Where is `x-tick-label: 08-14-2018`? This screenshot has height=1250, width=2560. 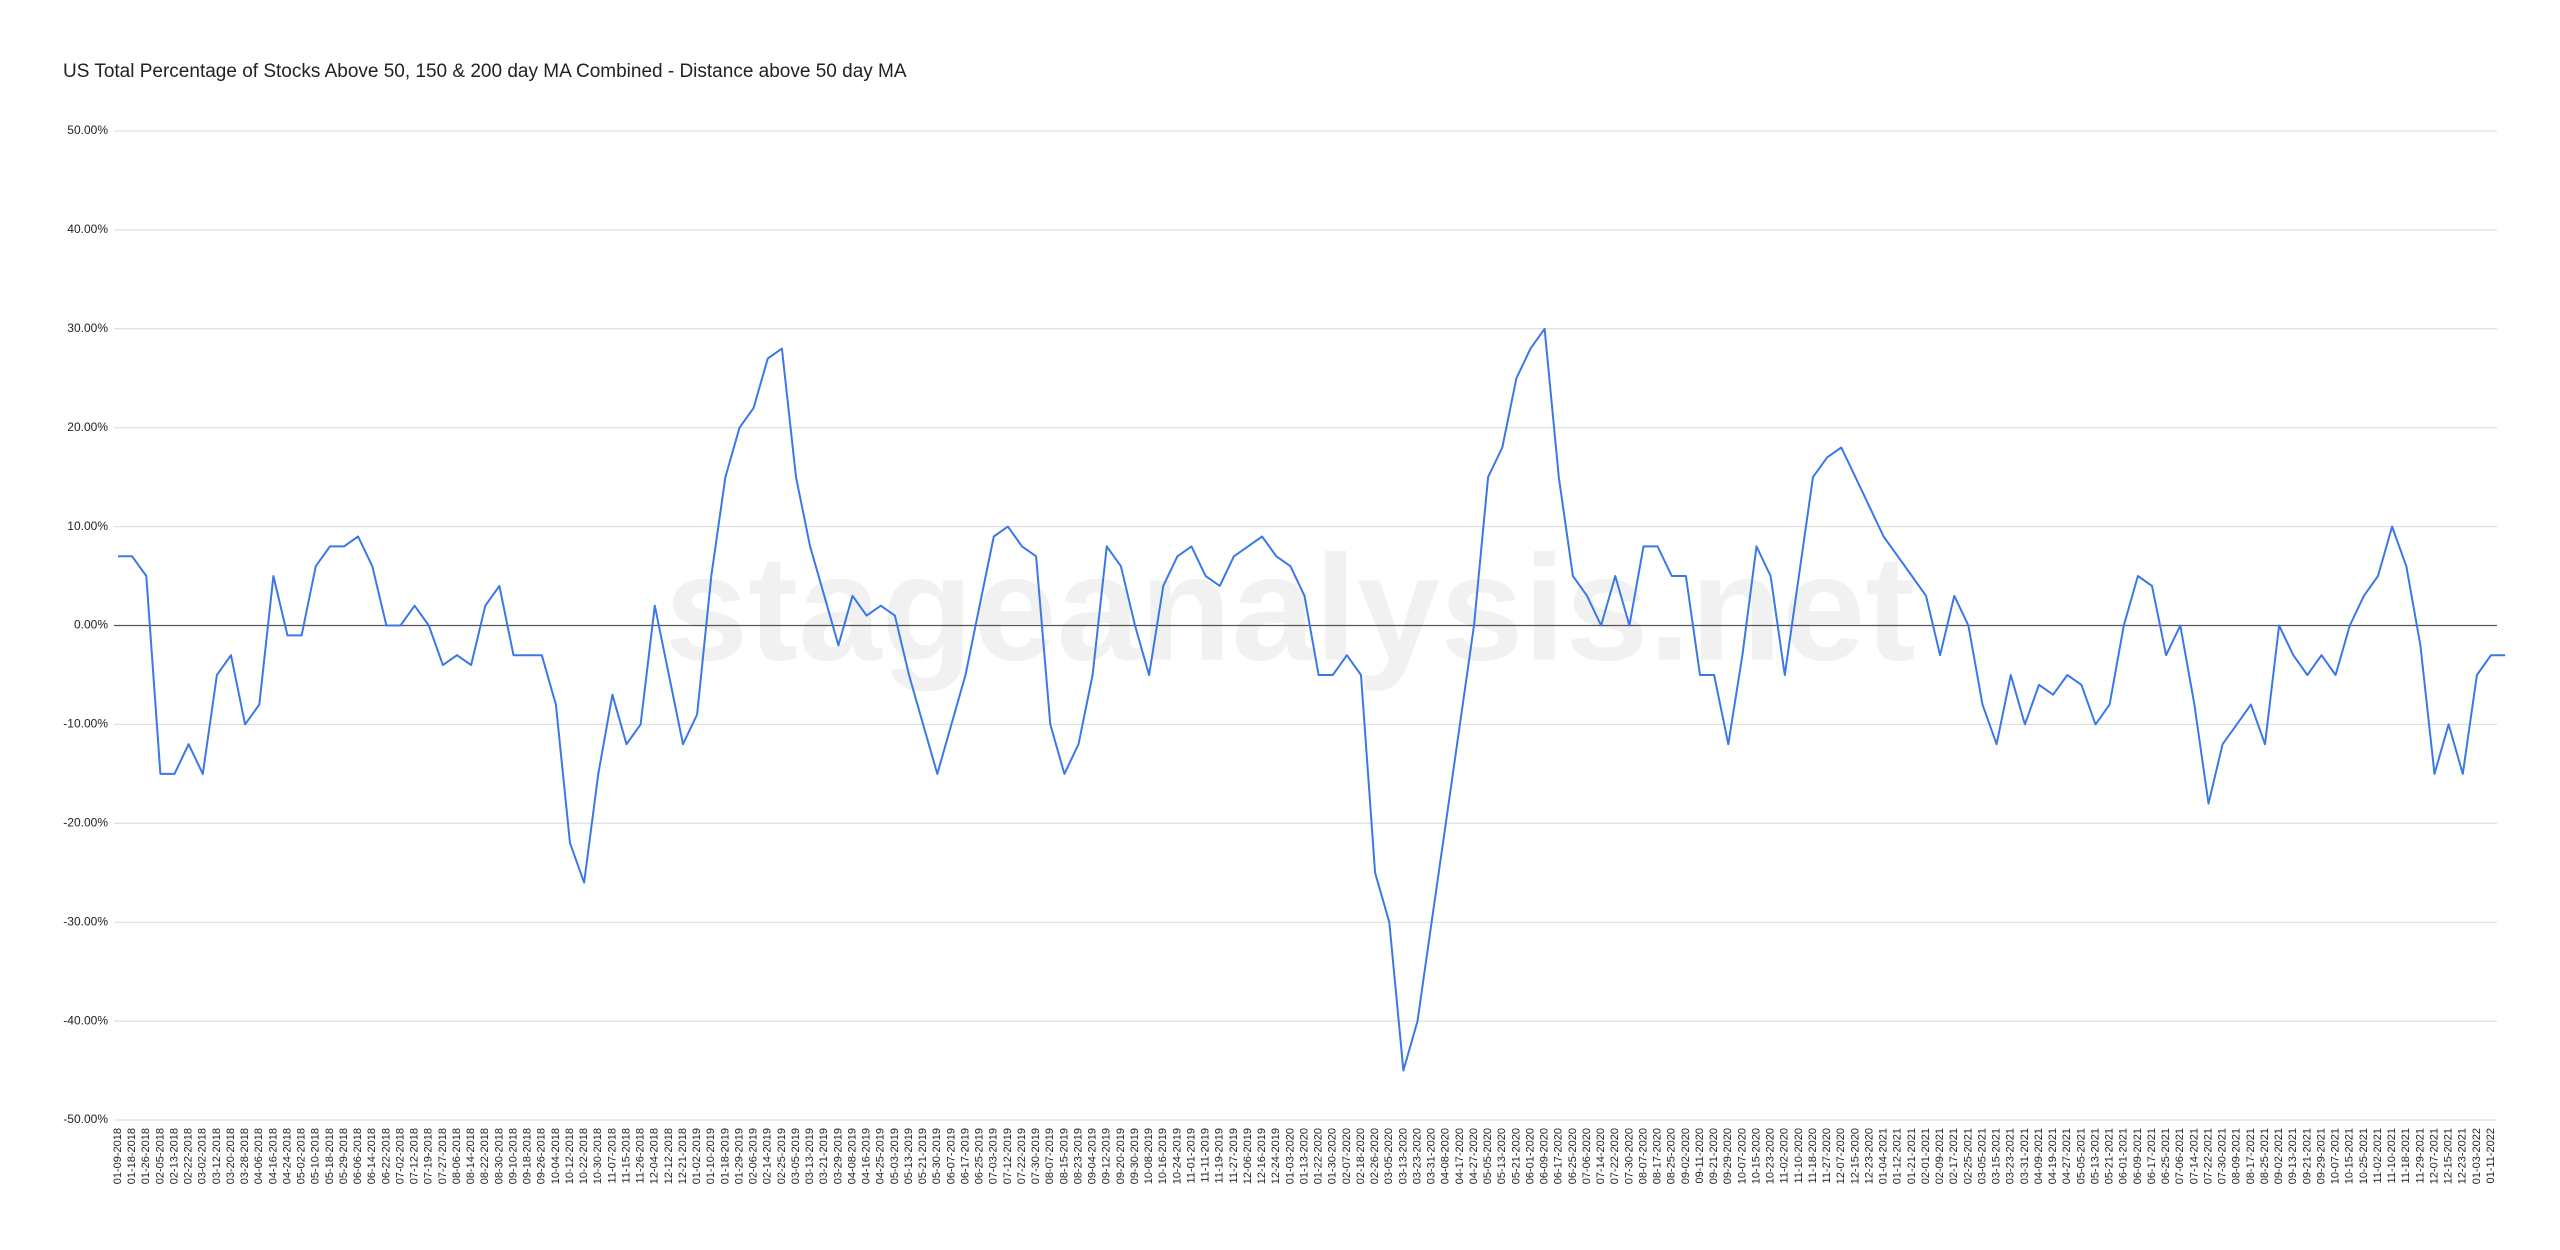
x-tick-label: 08-14-2018 is located at coordinates (471, 1156).